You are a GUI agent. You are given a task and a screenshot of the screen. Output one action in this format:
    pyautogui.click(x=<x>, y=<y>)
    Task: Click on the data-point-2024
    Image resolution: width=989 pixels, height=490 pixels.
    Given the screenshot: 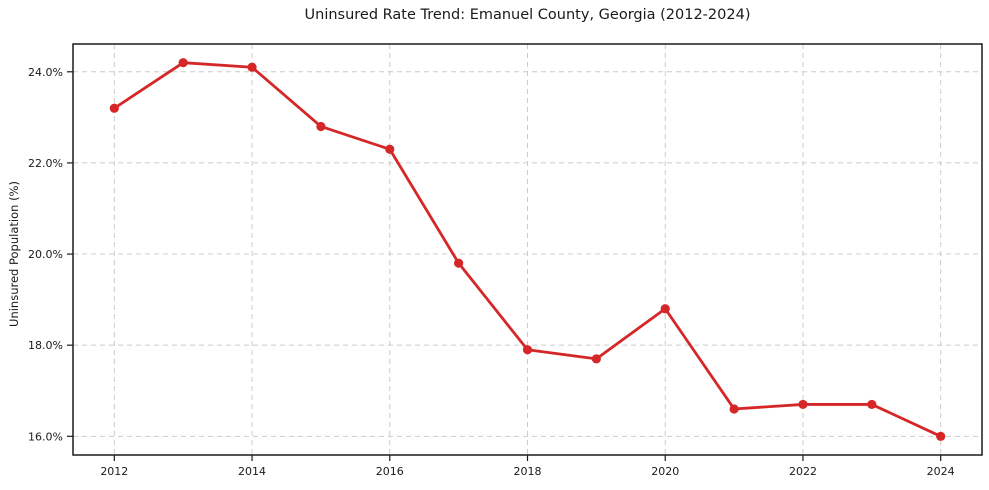 What is the action you would take?
    pyautogui.click(x=941, y=436)
    